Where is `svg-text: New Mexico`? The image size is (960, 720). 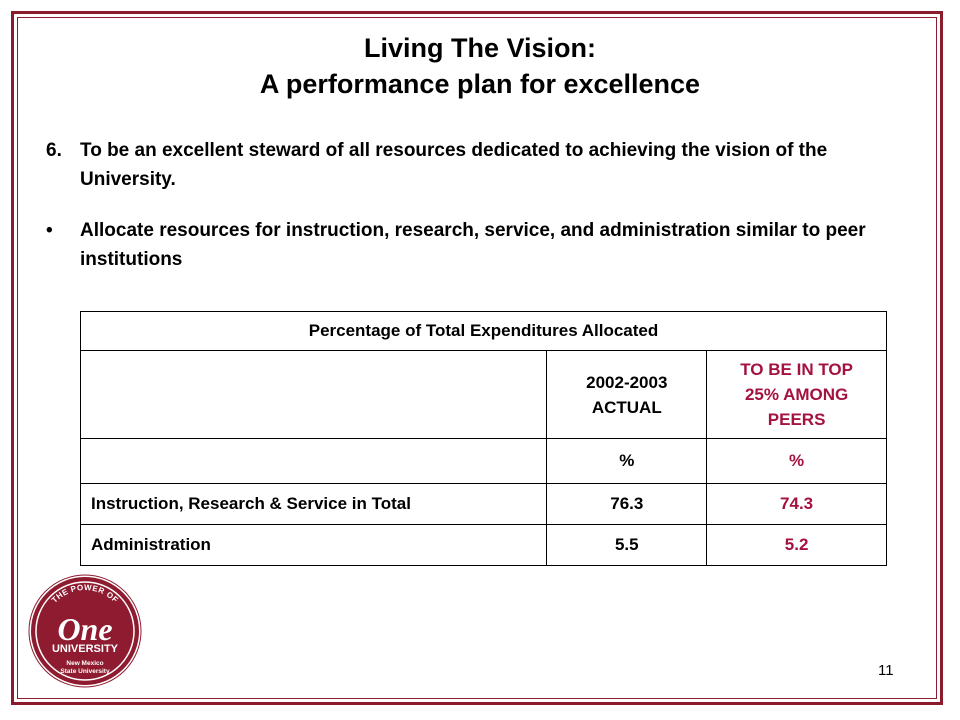
svg-text: New Mexico is located at coordinates (84, 663).